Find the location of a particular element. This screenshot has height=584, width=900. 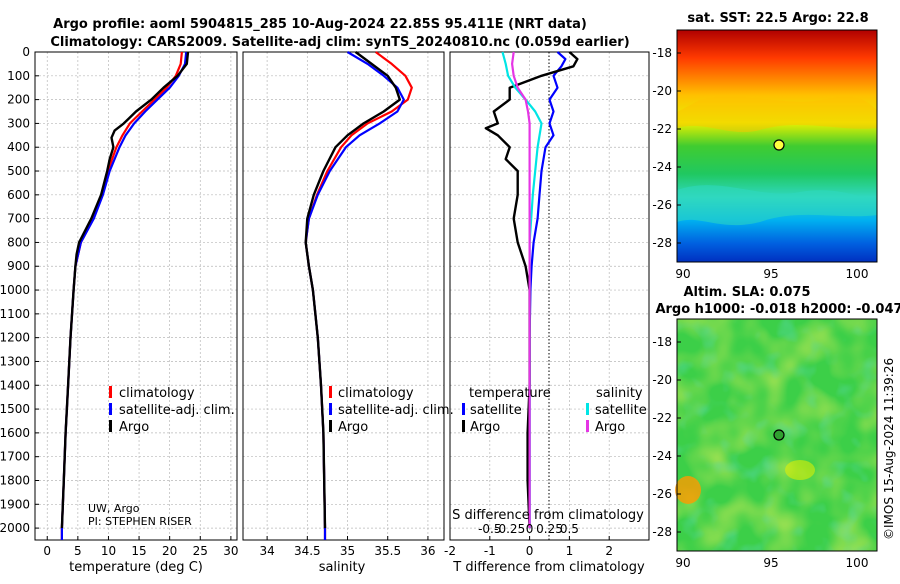

legend-marker-s-argo is located at coordinates (587, 426).